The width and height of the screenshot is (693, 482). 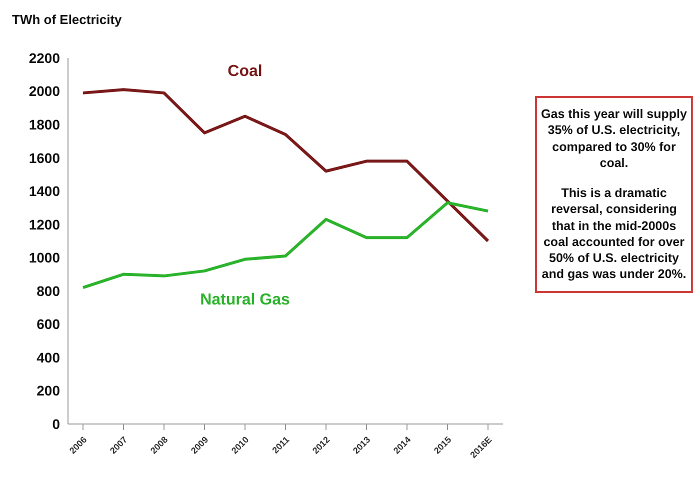 What do you see at coordinates (44, 258) in the screenshot?
I see `y-tick-label: 1000` at bounding box center [44, 258].